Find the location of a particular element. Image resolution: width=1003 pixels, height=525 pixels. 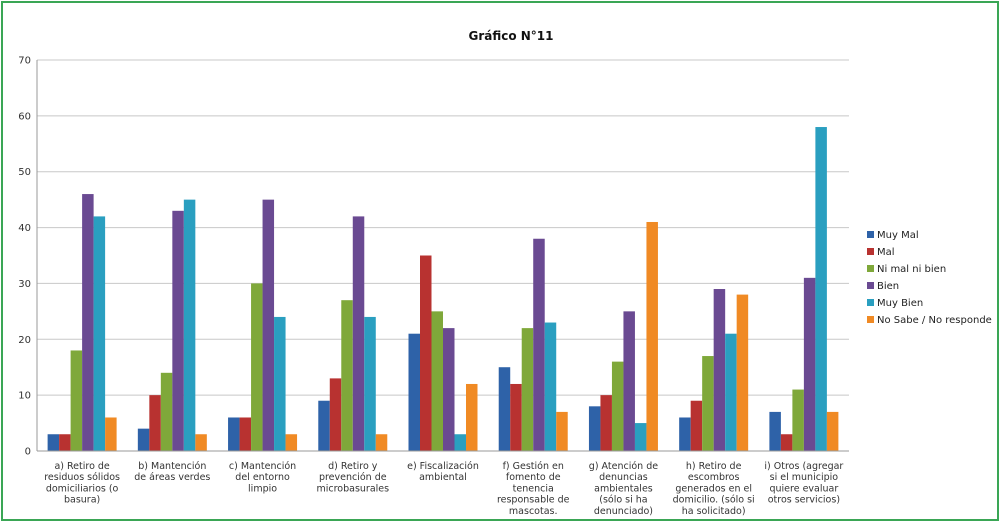

x-tick-label-line: h) Retiro de is located at coordinates (714, 466).